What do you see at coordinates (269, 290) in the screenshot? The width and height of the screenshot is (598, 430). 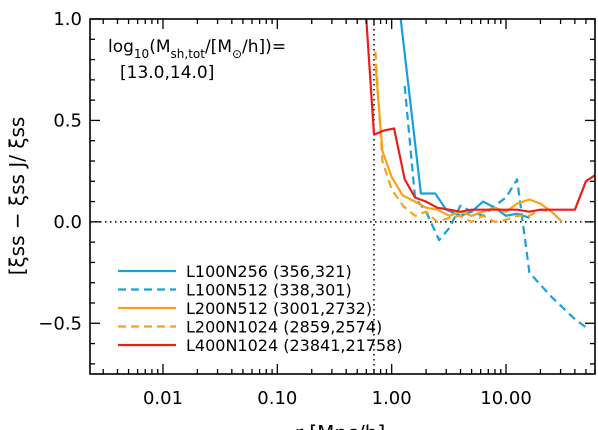 I see `legend-label-2: L100N512 (338,301)` at bounding box center [269, 290].